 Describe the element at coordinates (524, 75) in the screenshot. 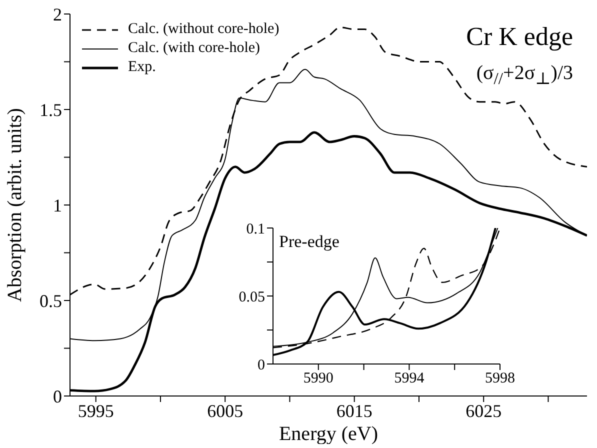

I see `annotation: (σ$_{//}$+2σ$_{⊥}$)/3` at that location.